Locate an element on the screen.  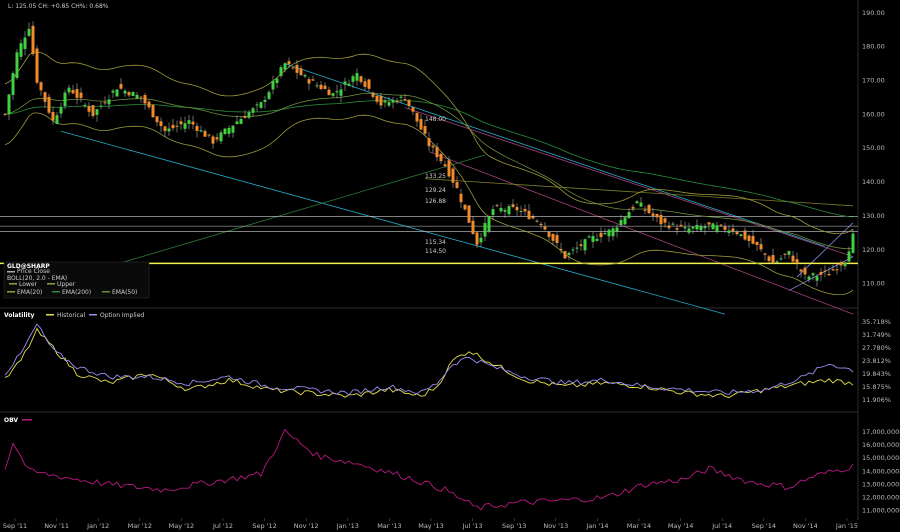
price-y-tick: 150.00 is located at coordinates (873, 148).